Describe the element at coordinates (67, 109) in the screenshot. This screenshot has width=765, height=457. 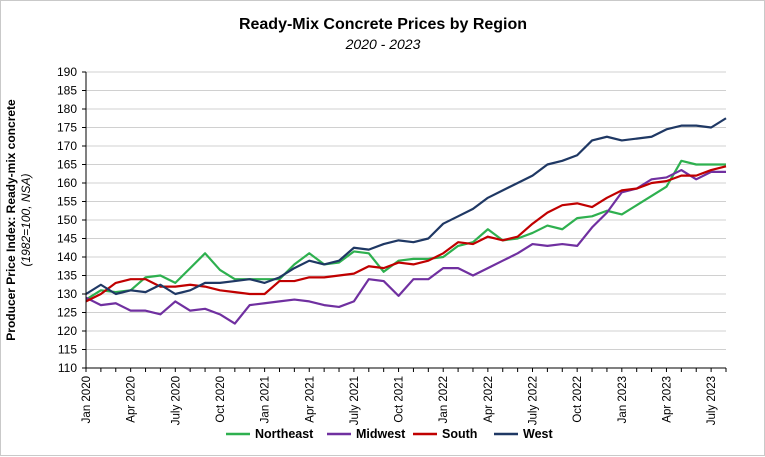
I see `y-tick-label: 180` at that location.